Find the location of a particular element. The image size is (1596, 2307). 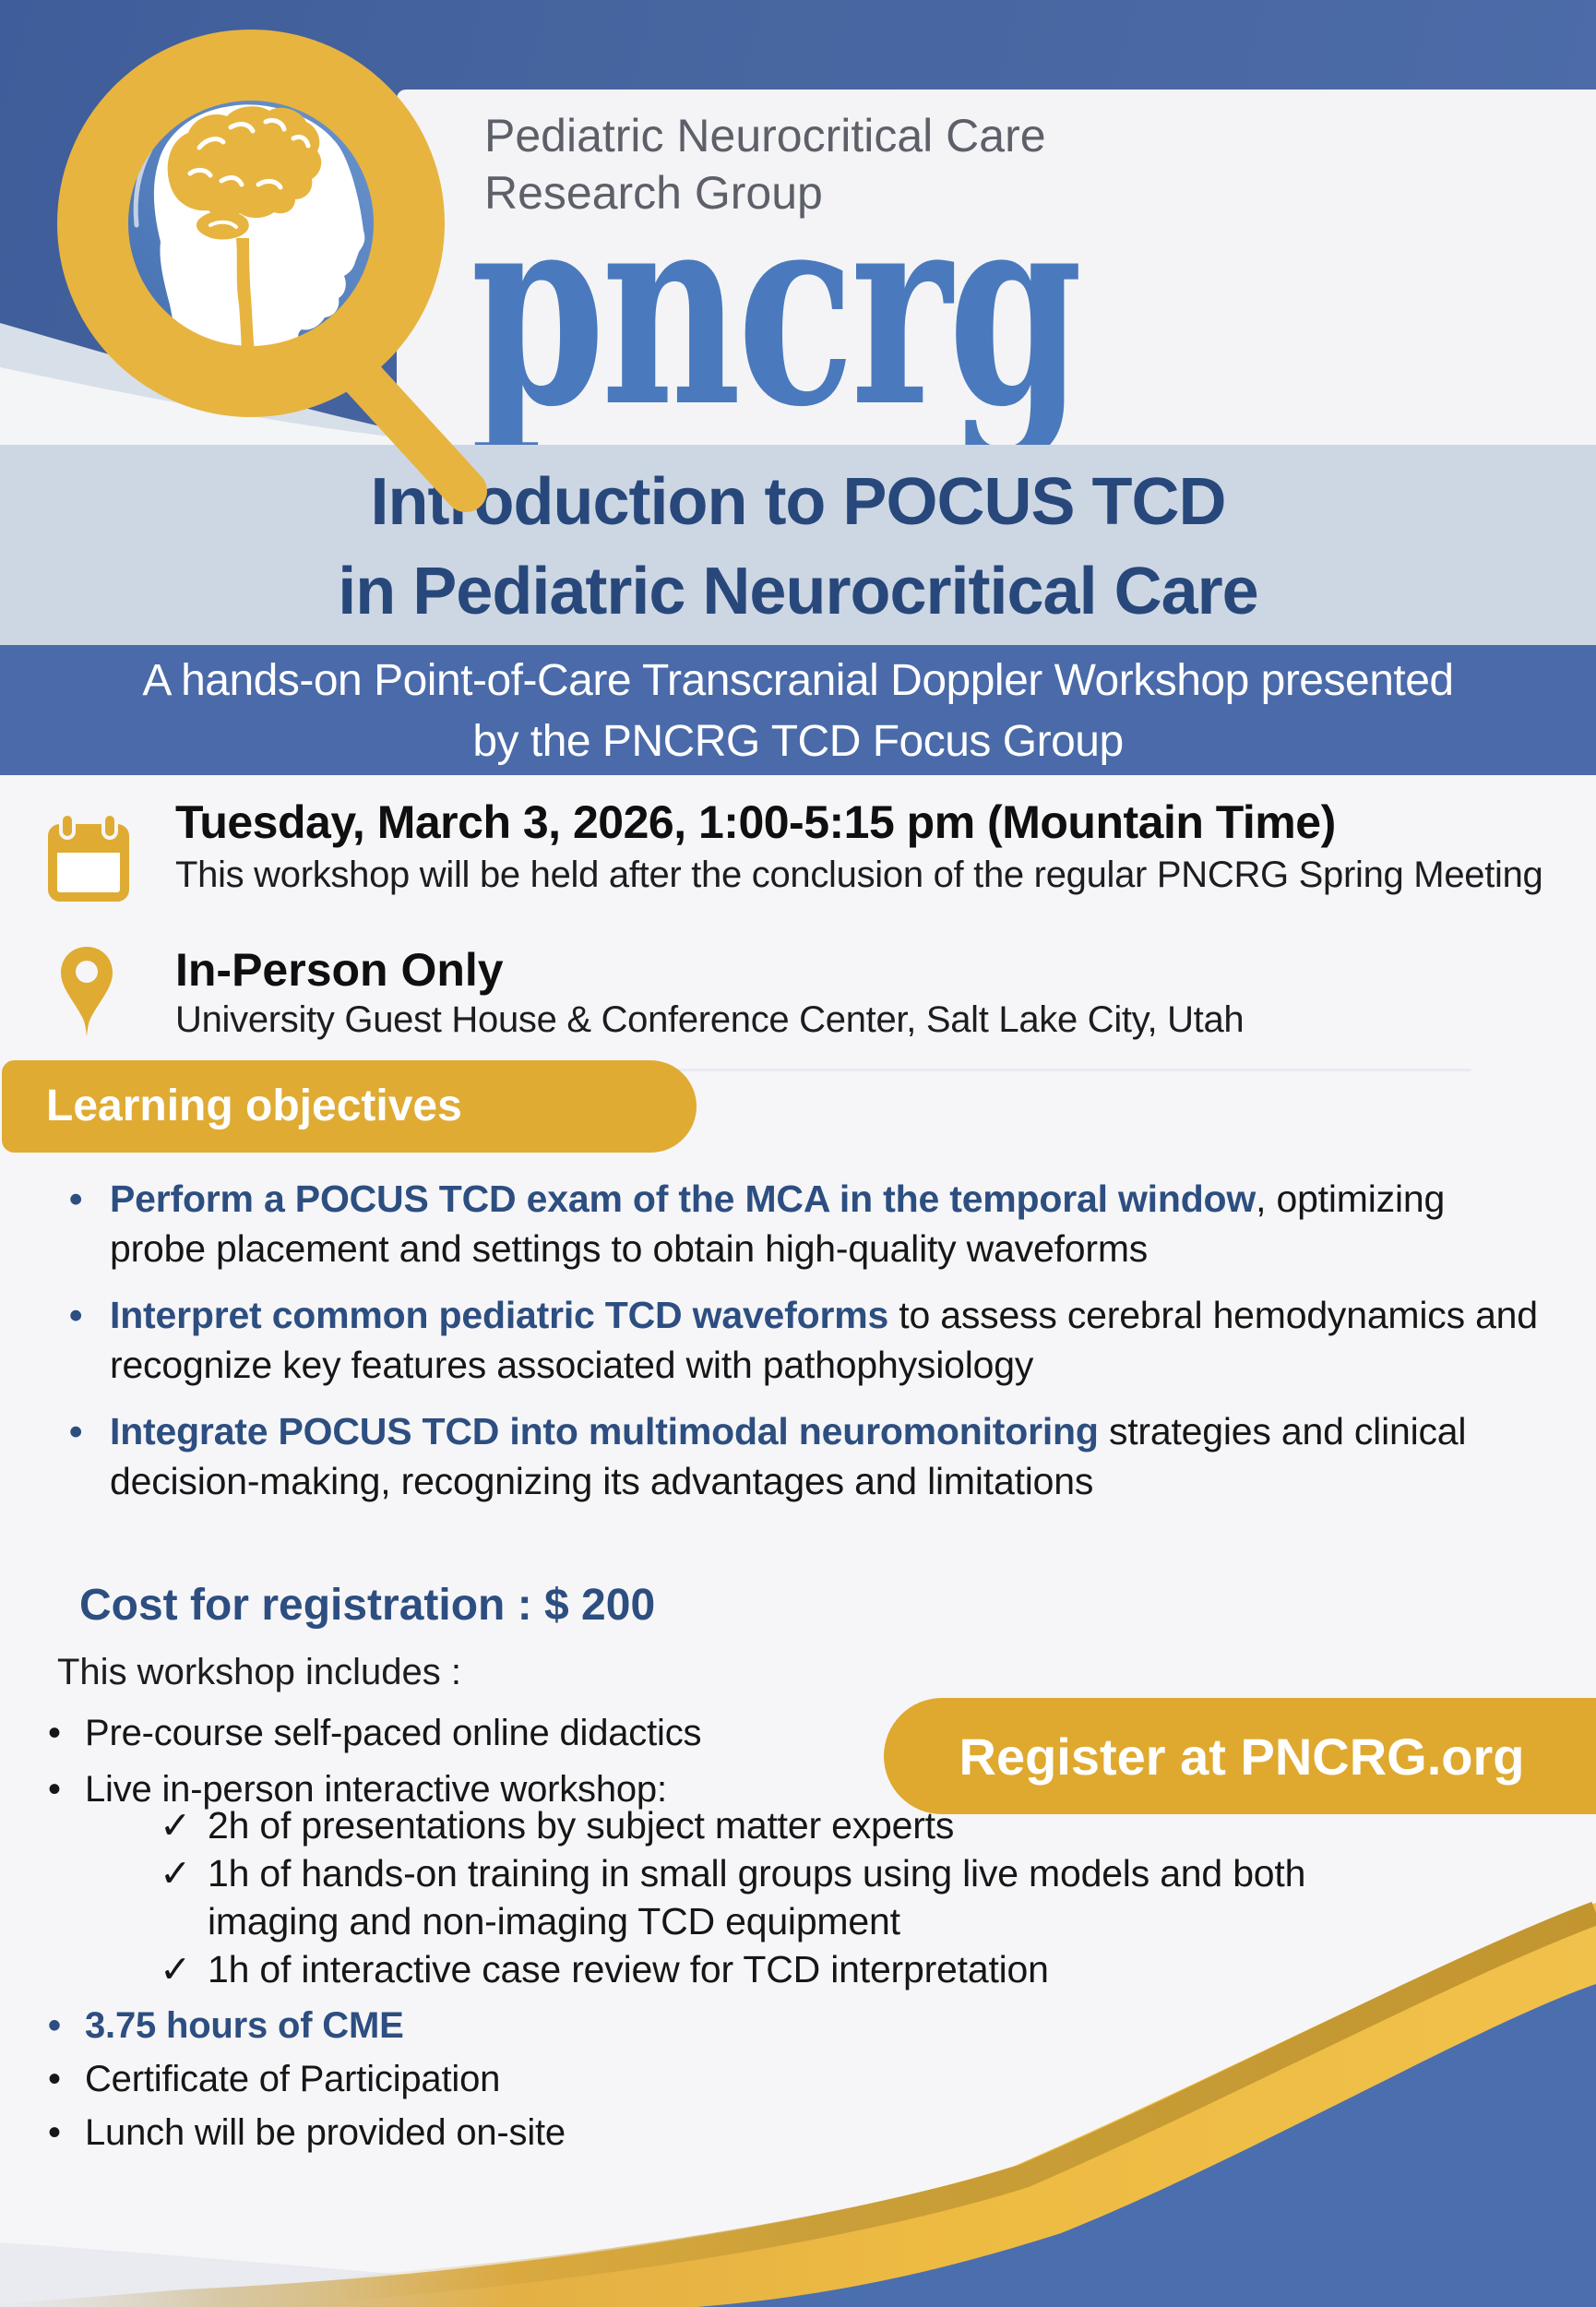

section-divider is located at coordinates (816, 1070).